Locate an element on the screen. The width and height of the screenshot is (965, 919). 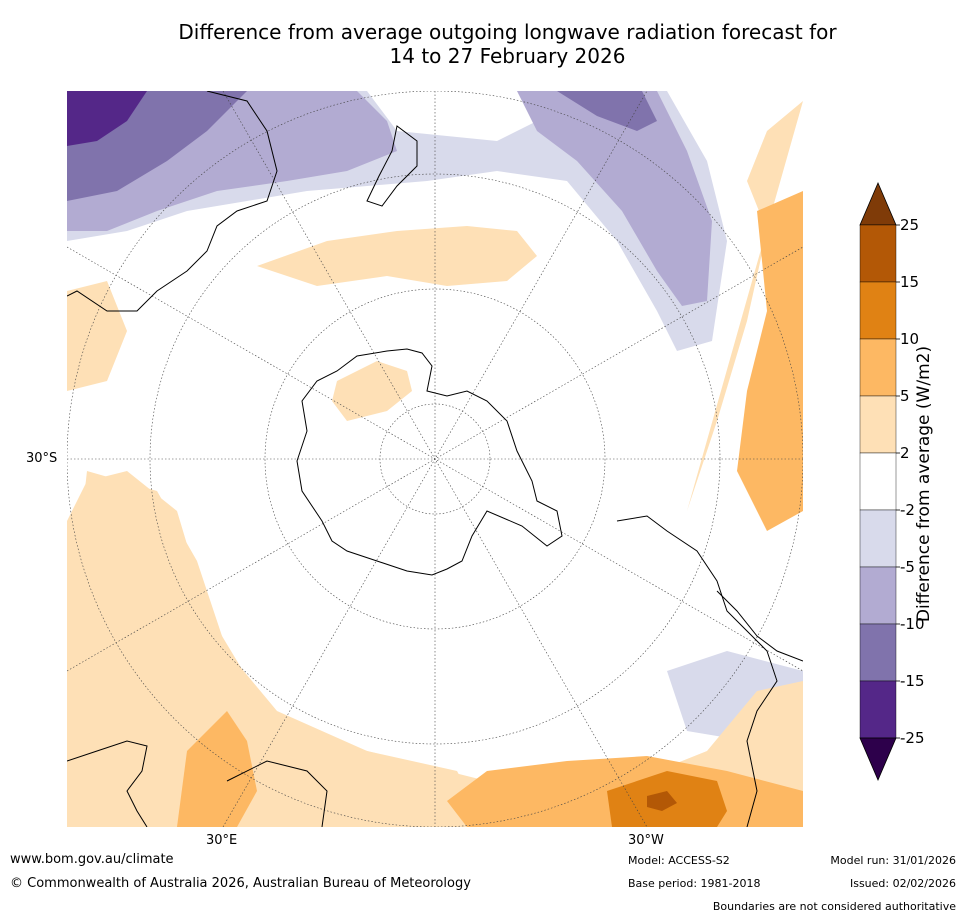
anomaly-region-pos-5-10-sw is located at coordinates (217, 769).